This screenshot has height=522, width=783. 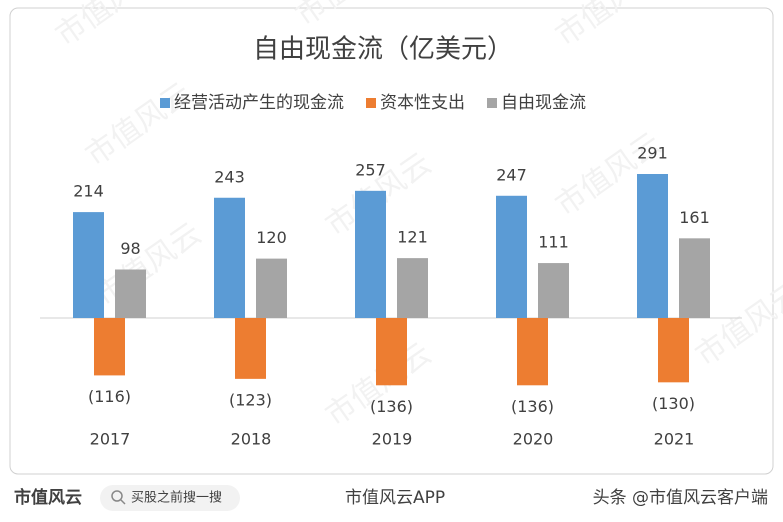 What do you see at coordinates (259, 103) in the screenshot?
I see `legend-label: 经营活动产生的现金流` at bounding box center [259, 103].